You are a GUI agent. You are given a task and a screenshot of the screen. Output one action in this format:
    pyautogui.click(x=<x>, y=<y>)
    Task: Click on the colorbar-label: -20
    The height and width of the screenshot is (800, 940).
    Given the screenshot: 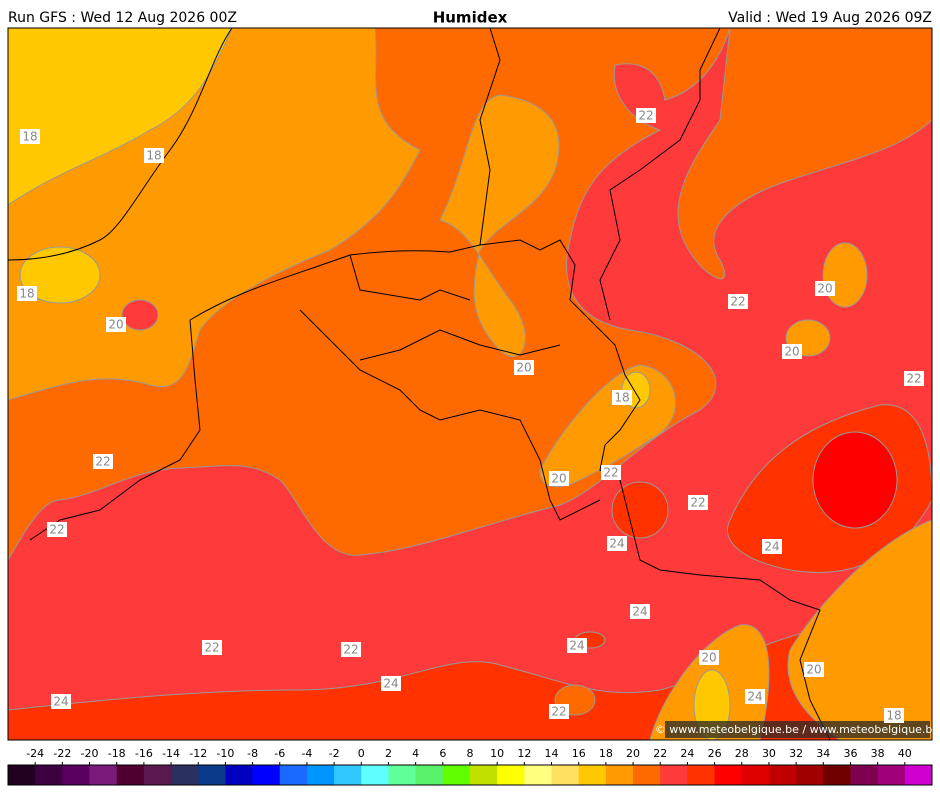 What is the action you would take?
    pyautogui.click(x=90, y=753)
    